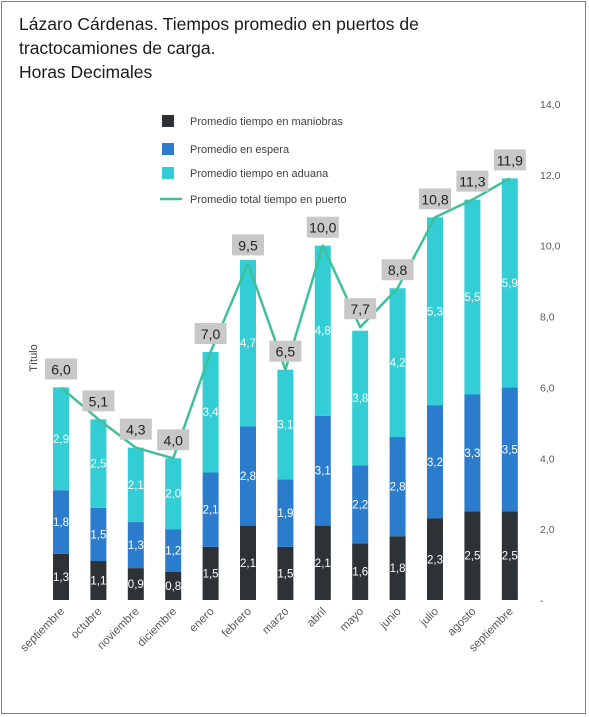 This screenshot has width=589, height=717. Describe the element at coordinates (240, 150) in the screenshot. I see `legend-label: Promedio en espera` at that location.